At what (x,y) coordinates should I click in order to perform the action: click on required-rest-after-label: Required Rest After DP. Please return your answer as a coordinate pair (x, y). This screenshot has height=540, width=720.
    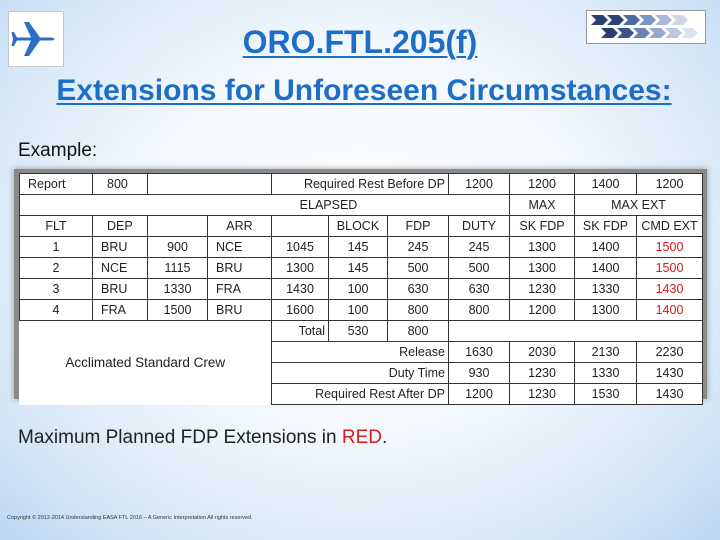
    Looking at the image, I should click on (360, 394).